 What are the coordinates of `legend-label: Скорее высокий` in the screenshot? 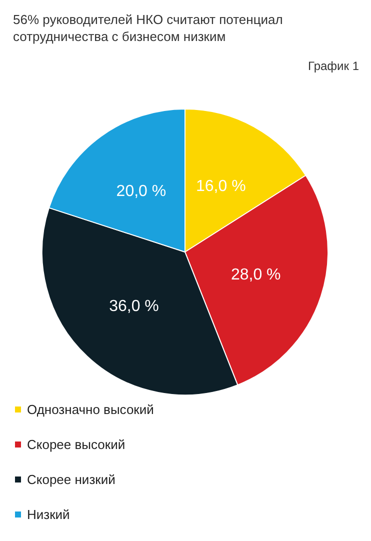 It's located at (76, 444).